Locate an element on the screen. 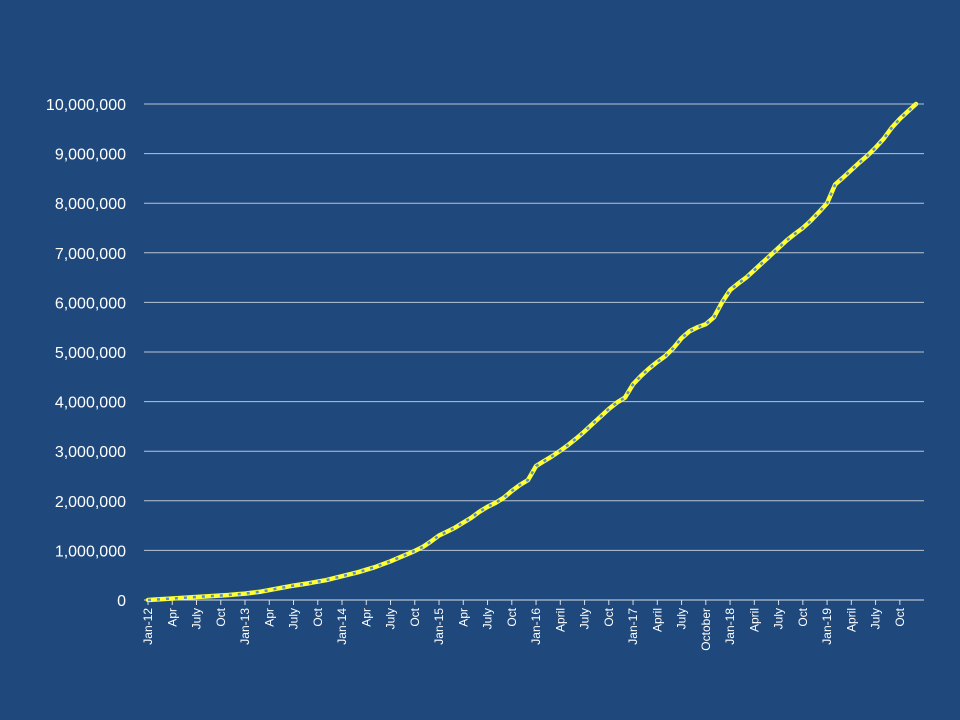 Image resolution: width=960 pixels, height=720 pixels. y-tick-label: 4,000,000 is located at coordinates (90, 403).